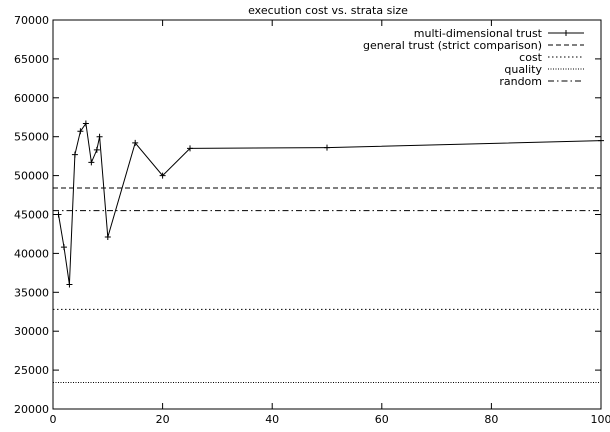  Describe the element at coordinates (478, 33) in the screenshot. I see `legend-label: multi-dimensional trust` at that location.